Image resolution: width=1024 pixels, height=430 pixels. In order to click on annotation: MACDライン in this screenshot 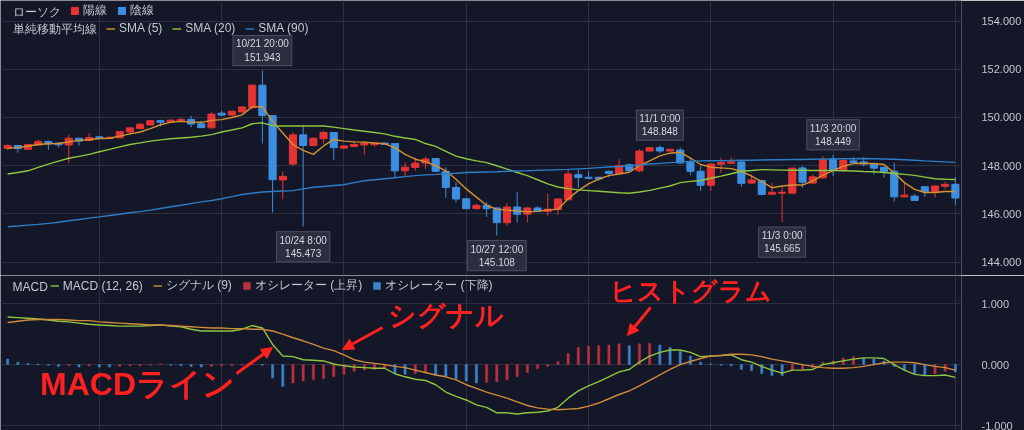, I will do `click(137, 383)`.